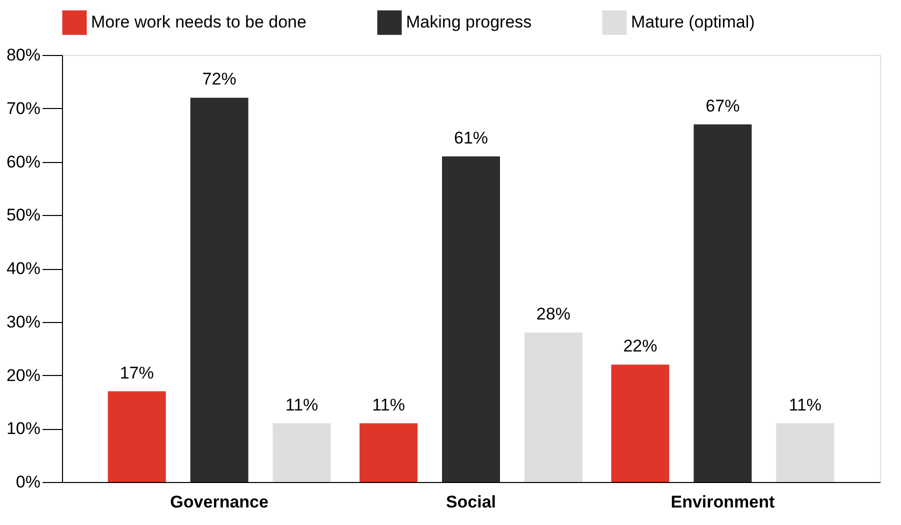 The image size is (901, 525). Describe the element at coordinates (722, 502) in the screenshot. I see `x-tick-label: Environment` at that location.